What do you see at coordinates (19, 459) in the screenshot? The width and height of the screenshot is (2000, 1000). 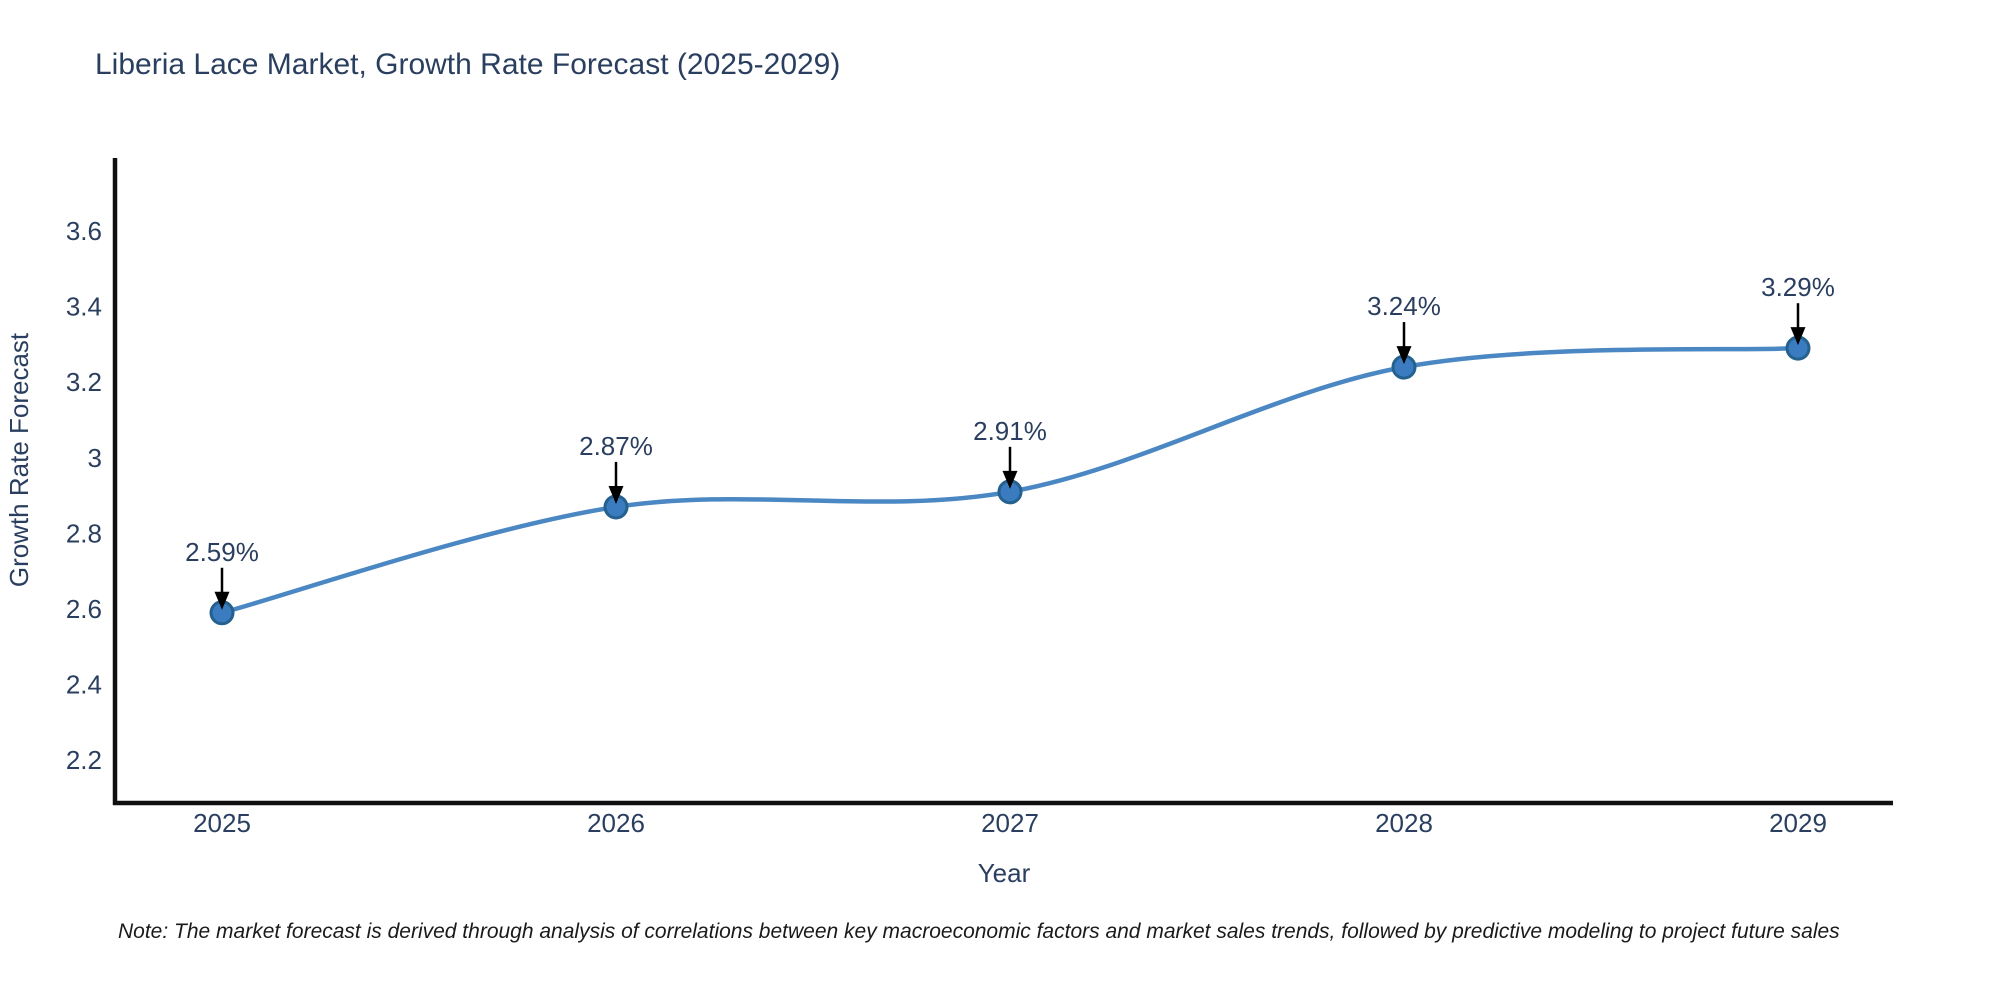 I see `y-axis-title: Growth Rate Forecast` at bounding box center [19, 459].